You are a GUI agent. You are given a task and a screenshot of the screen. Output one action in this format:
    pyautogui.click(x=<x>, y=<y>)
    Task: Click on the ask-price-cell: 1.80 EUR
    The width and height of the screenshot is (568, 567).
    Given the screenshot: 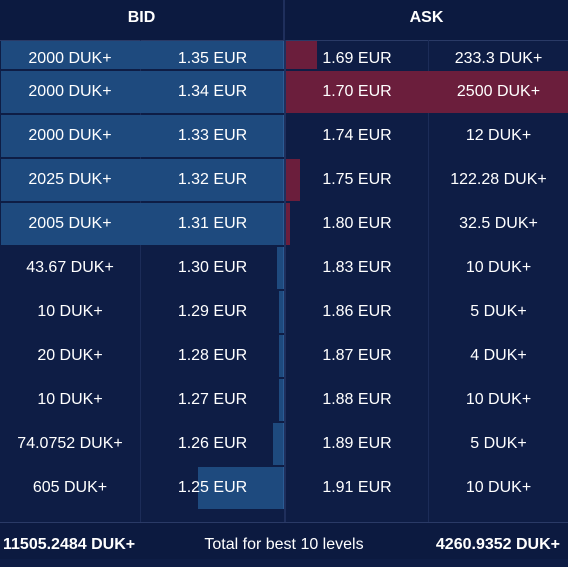 What is the action you would take?
    pyautogui.click(x=357, y=223)
    